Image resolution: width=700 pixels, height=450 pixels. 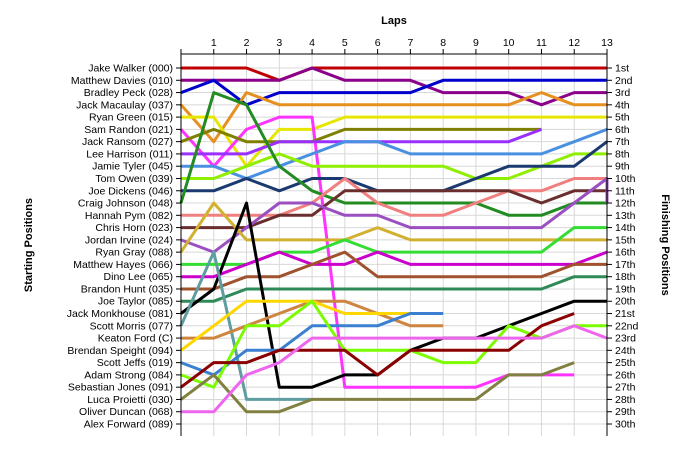 I want to click on starting-position-label: Jack Ransom (027), so click(x=127, y=142).